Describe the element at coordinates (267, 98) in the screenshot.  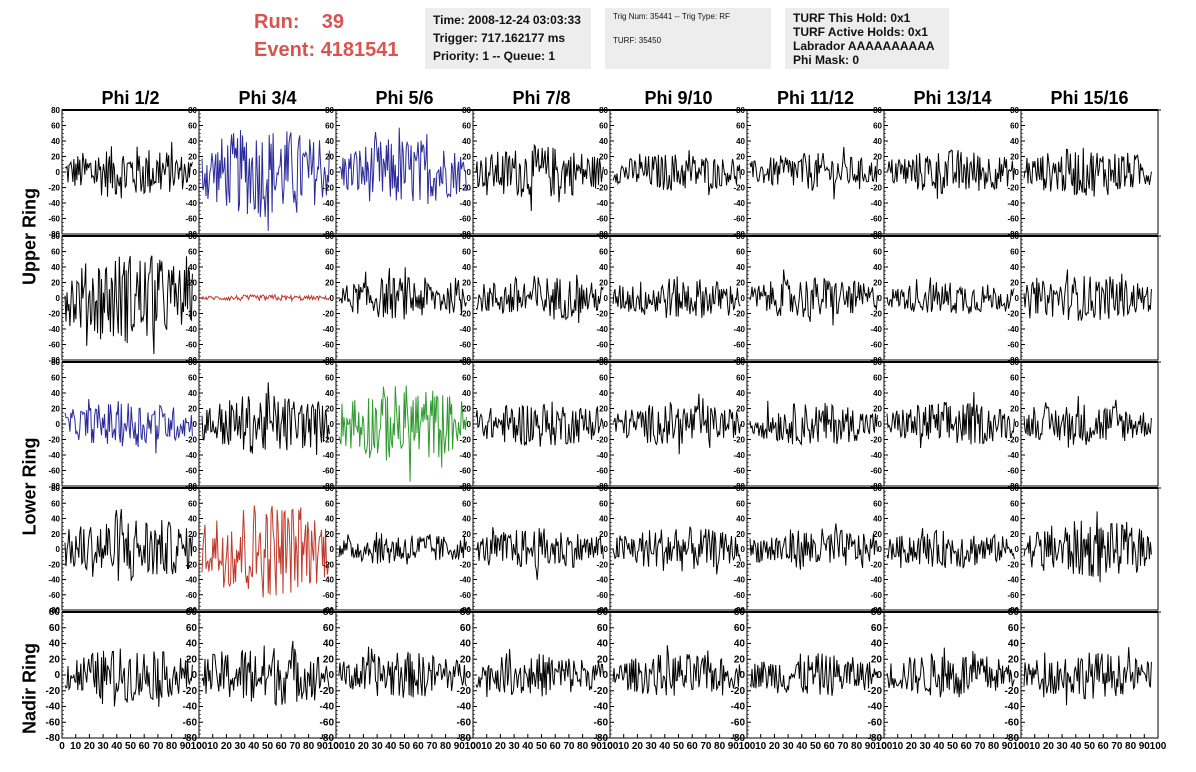
I see `column-label: Phi 3/4` at that location.